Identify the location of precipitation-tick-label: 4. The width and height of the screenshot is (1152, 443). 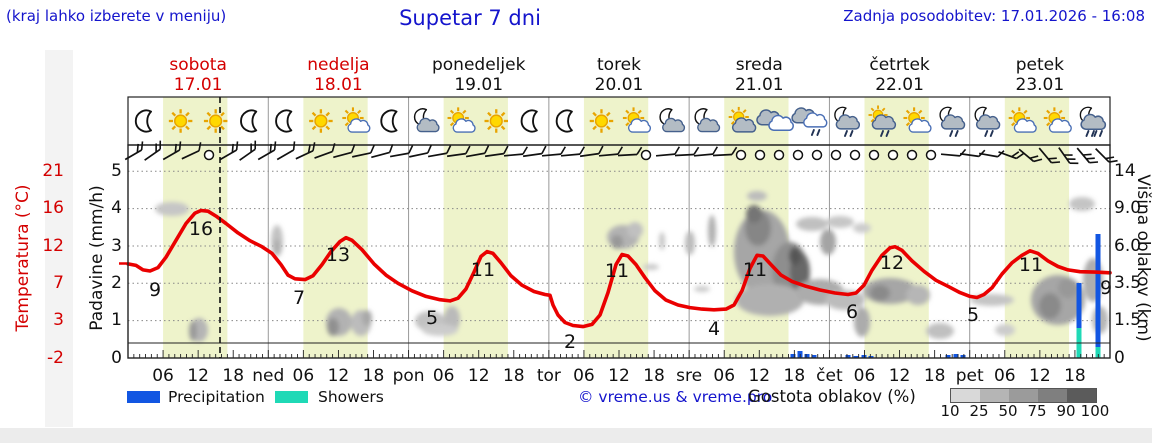
(116, 208).